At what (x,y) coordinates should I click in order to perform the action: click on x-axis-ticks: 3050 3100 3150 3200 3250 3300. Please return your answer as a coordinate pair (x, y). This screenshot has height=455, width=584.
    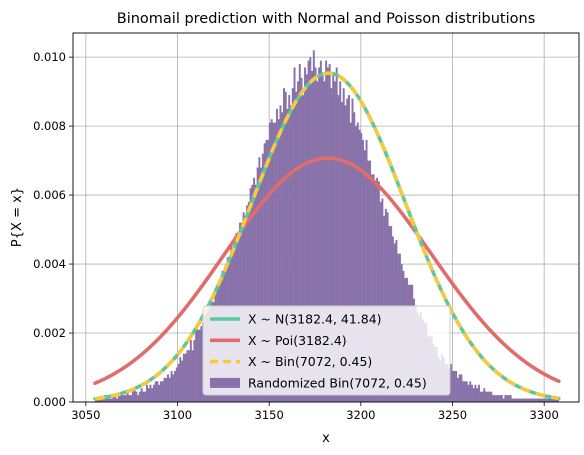
    Looking at the image, I should click on (315, 412).